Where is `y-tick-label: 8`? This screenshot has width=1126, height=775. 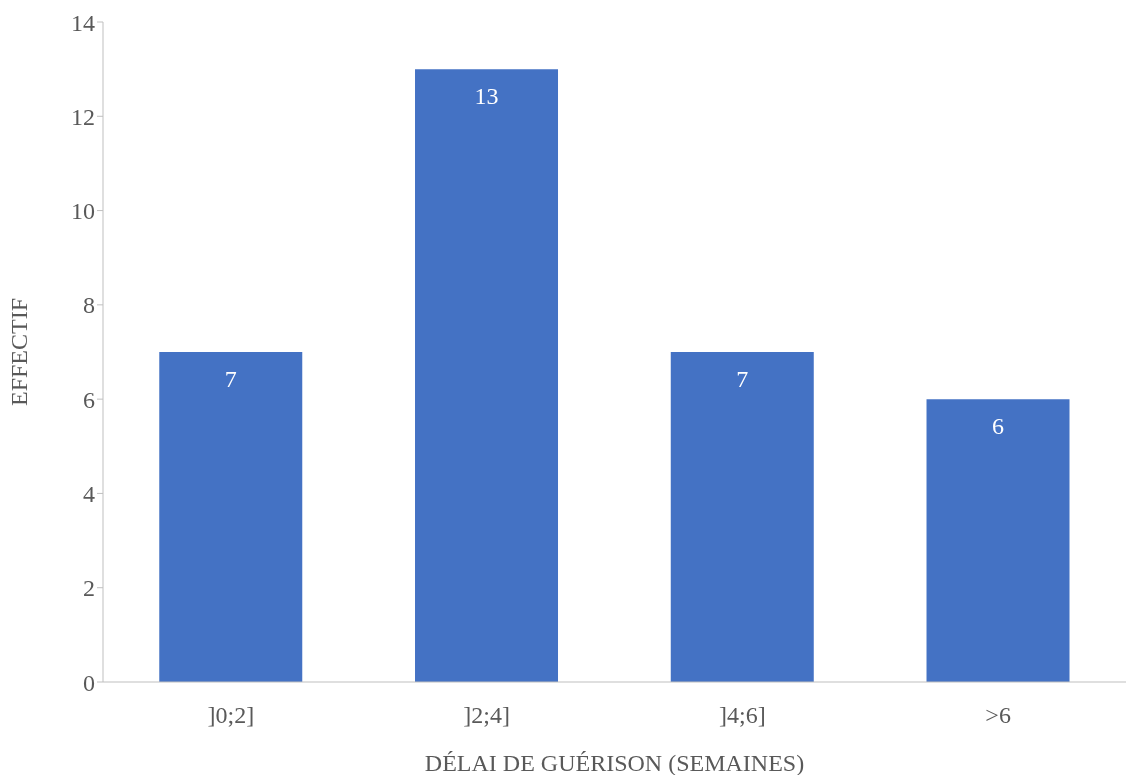 y-tick-label: 8 is located at coordinates (89, 305).